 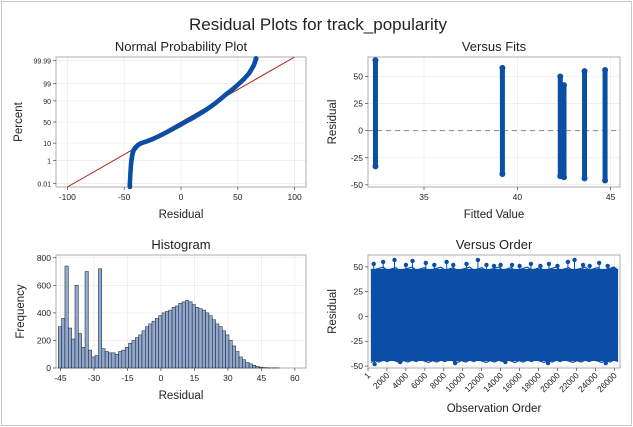 I want to click on y-tick-label: 600, so click(x=44, y=285).